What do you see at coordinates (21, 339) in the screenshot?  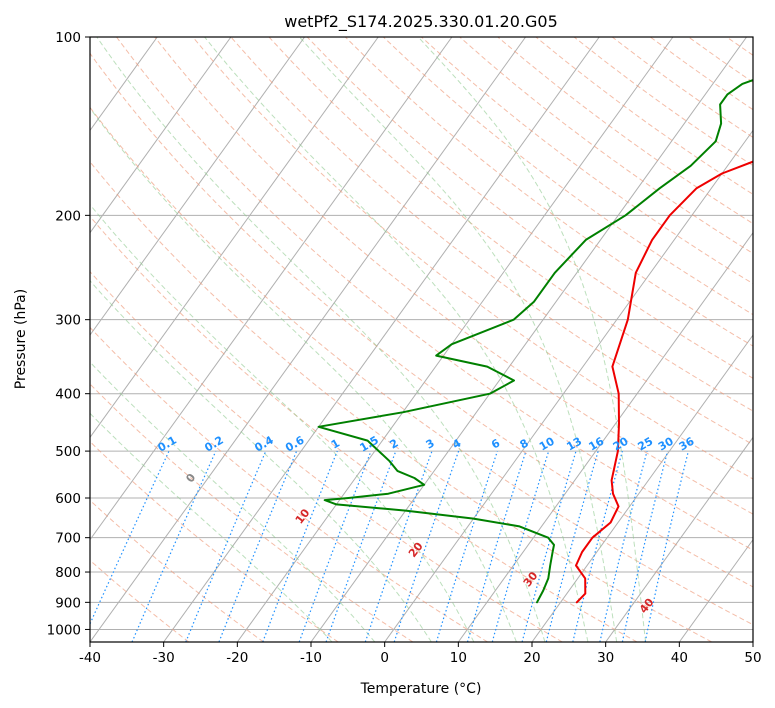 I see `y-axis-label: Pressure (hPa)` at bounding box center [21, 339].